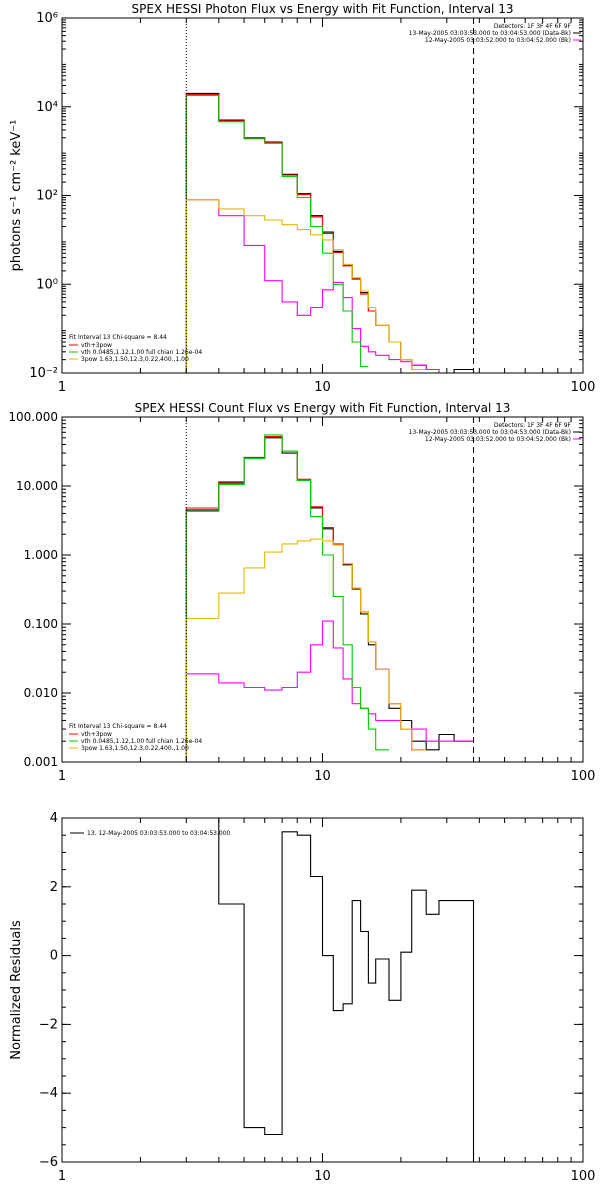  I want to click on y-tick-label: 0.001, so click(41, 762).